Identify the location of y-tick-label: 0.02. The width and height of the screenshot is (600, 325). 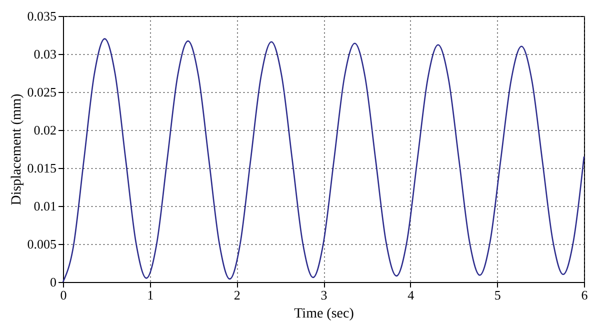
(45, 130).